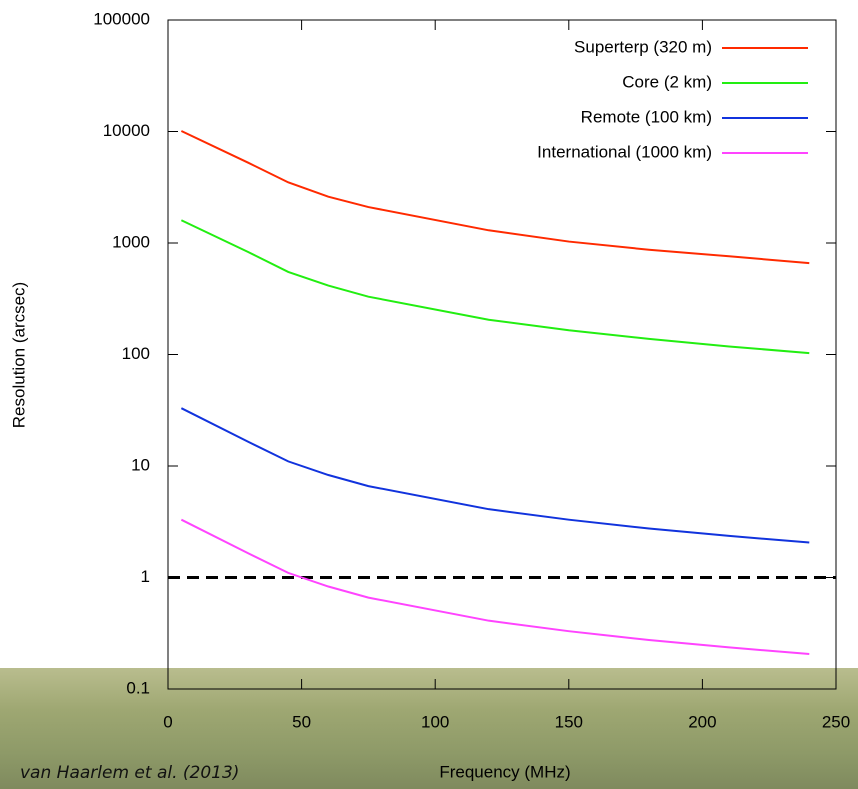 The width and height of the screenshot is (858, 789). What do you see at coordinates (435, 721) in the screenshot?
I see `x-tick-label: 100` at bounding box center [435, 721].